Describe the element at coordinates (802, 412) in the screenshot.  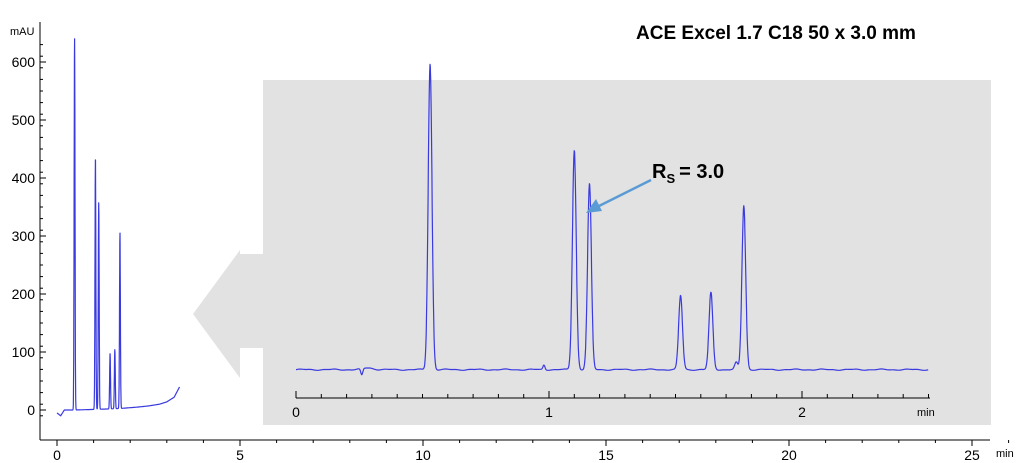
I see `inset-x-tick-label: 2` at that location.